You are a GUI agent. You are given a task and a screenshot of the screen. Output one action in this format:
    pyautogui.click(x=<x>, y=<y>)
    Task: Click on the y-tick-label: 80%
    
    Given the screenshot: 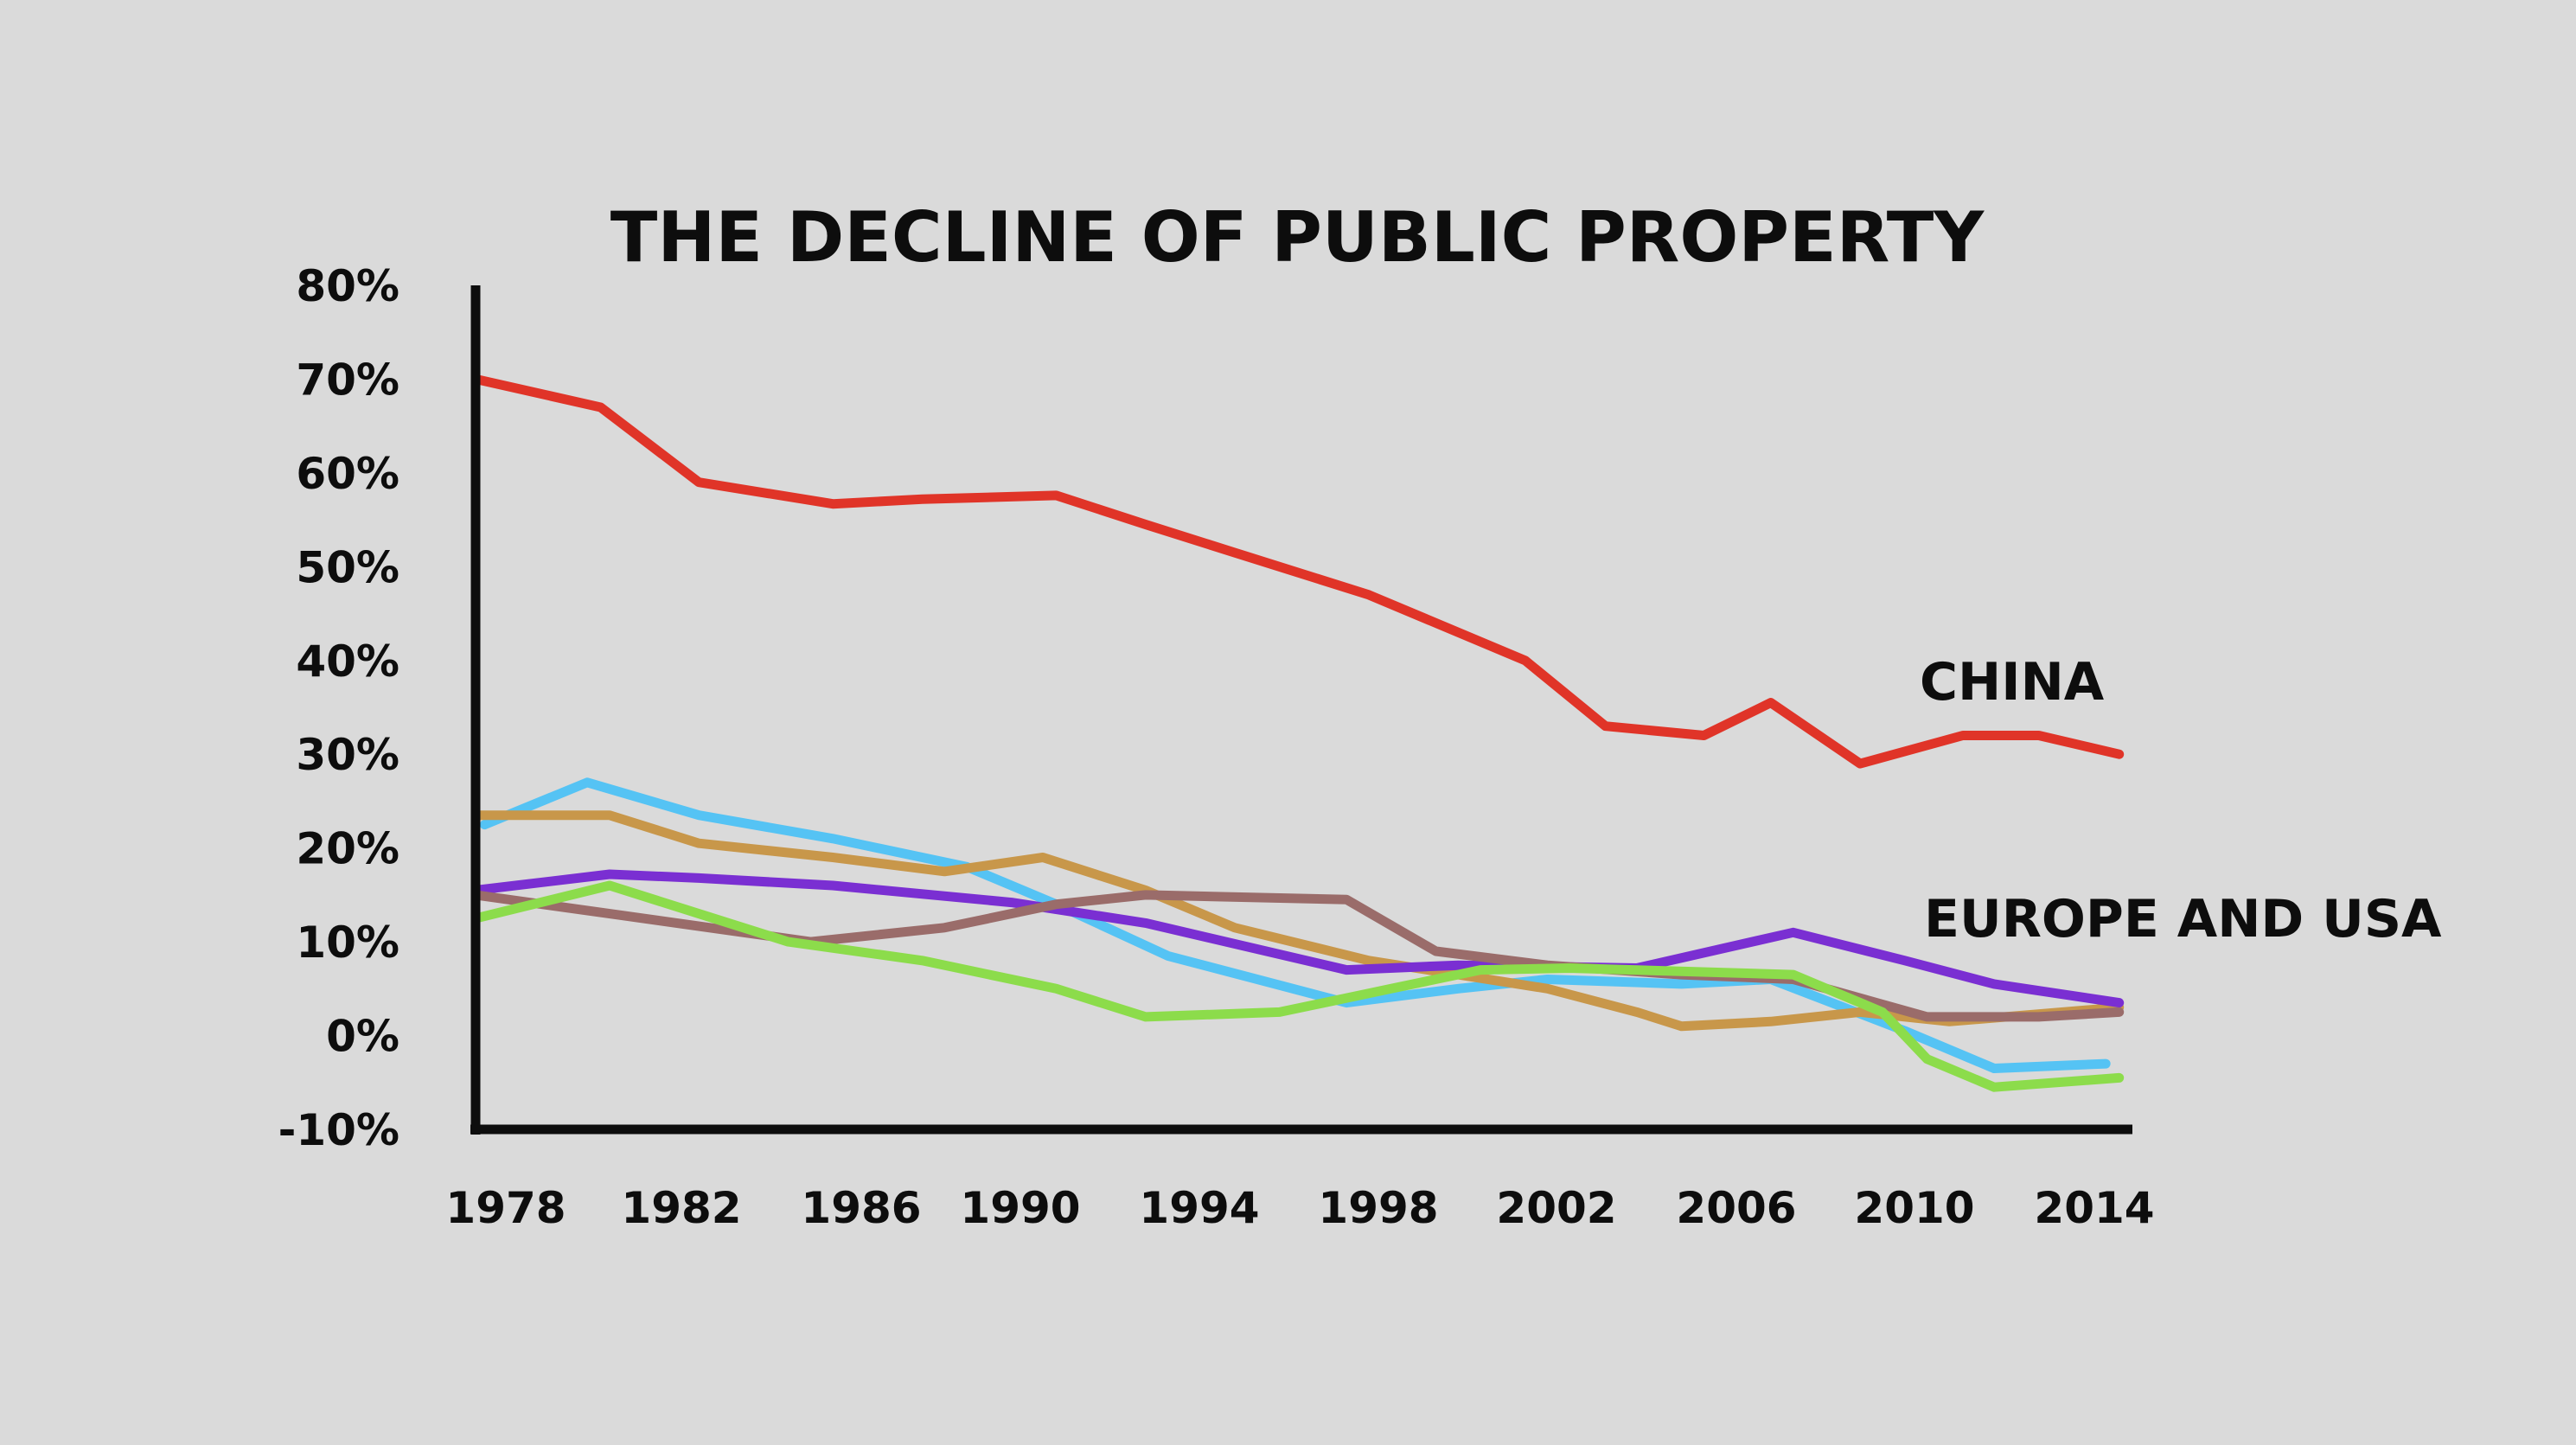 What is the action you would take?
    pyautogui.click(x=348, y=286)
    